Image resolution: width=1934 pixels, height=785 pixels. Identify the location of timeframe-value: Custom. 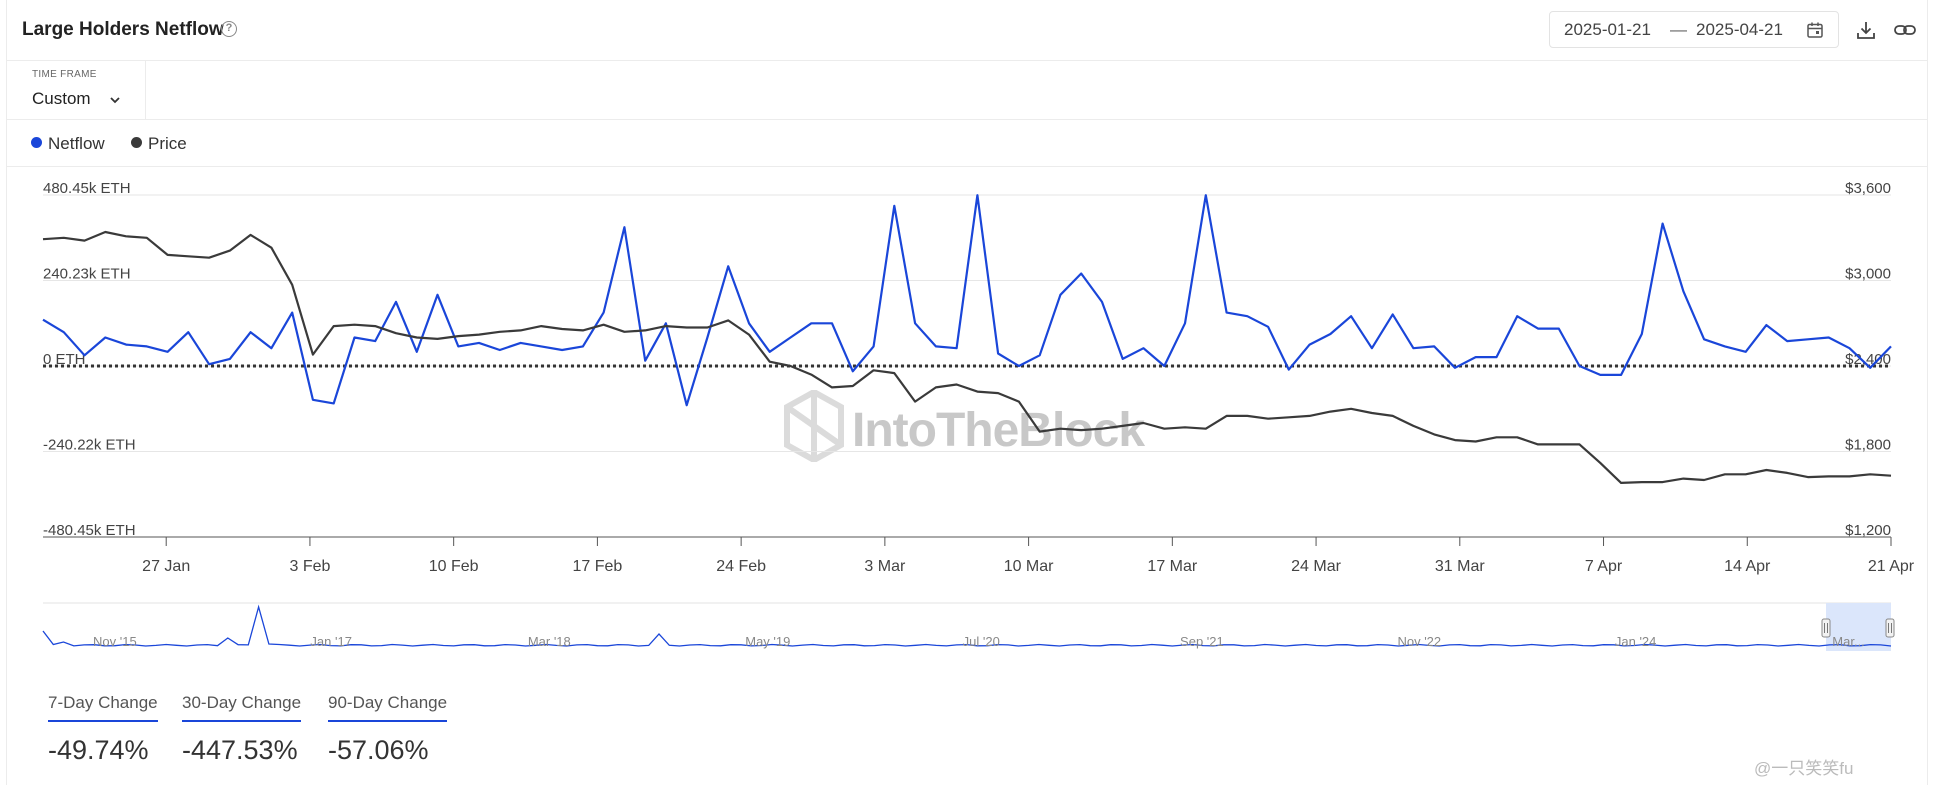
(61, 98).